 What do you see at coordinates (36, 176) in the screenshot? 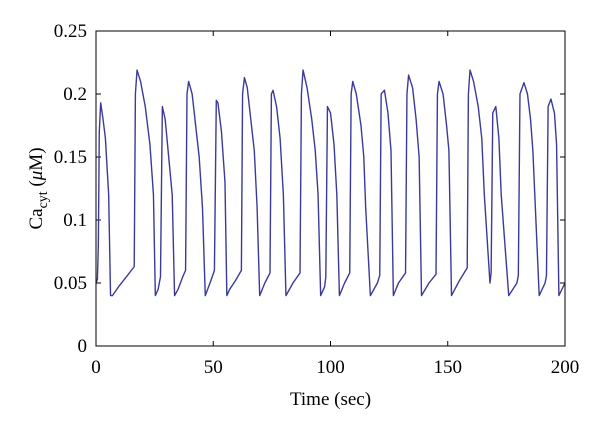
I see `y-axis-label-mu: μ` at bounding box center [36, 176].